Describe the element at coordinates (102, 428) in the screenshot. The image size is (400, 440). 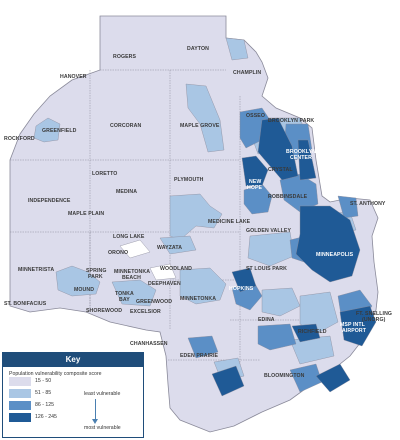
I see `legend-most-label: most vulnerable` at that location.